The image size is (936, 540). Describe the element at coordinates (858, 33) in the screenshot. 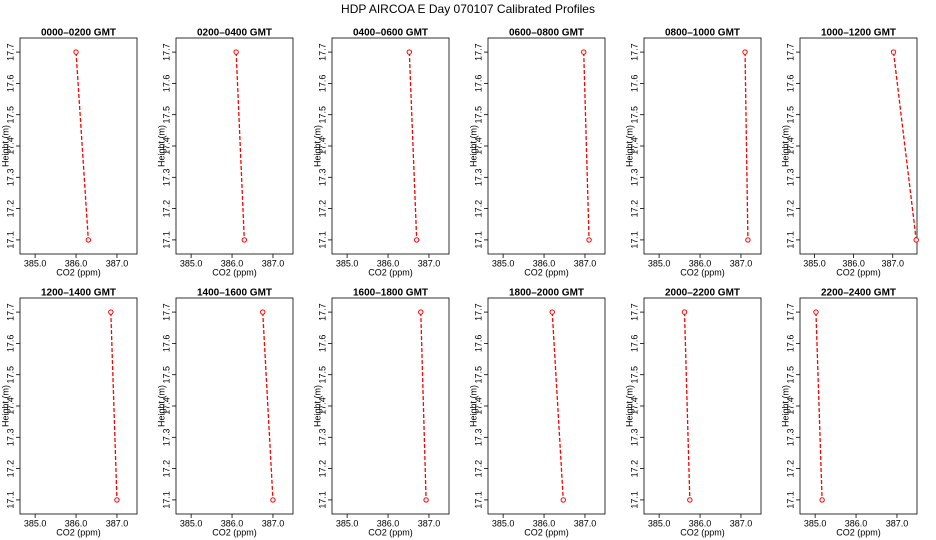

I see `panel-title: 1000–1200 GMT` at that location.